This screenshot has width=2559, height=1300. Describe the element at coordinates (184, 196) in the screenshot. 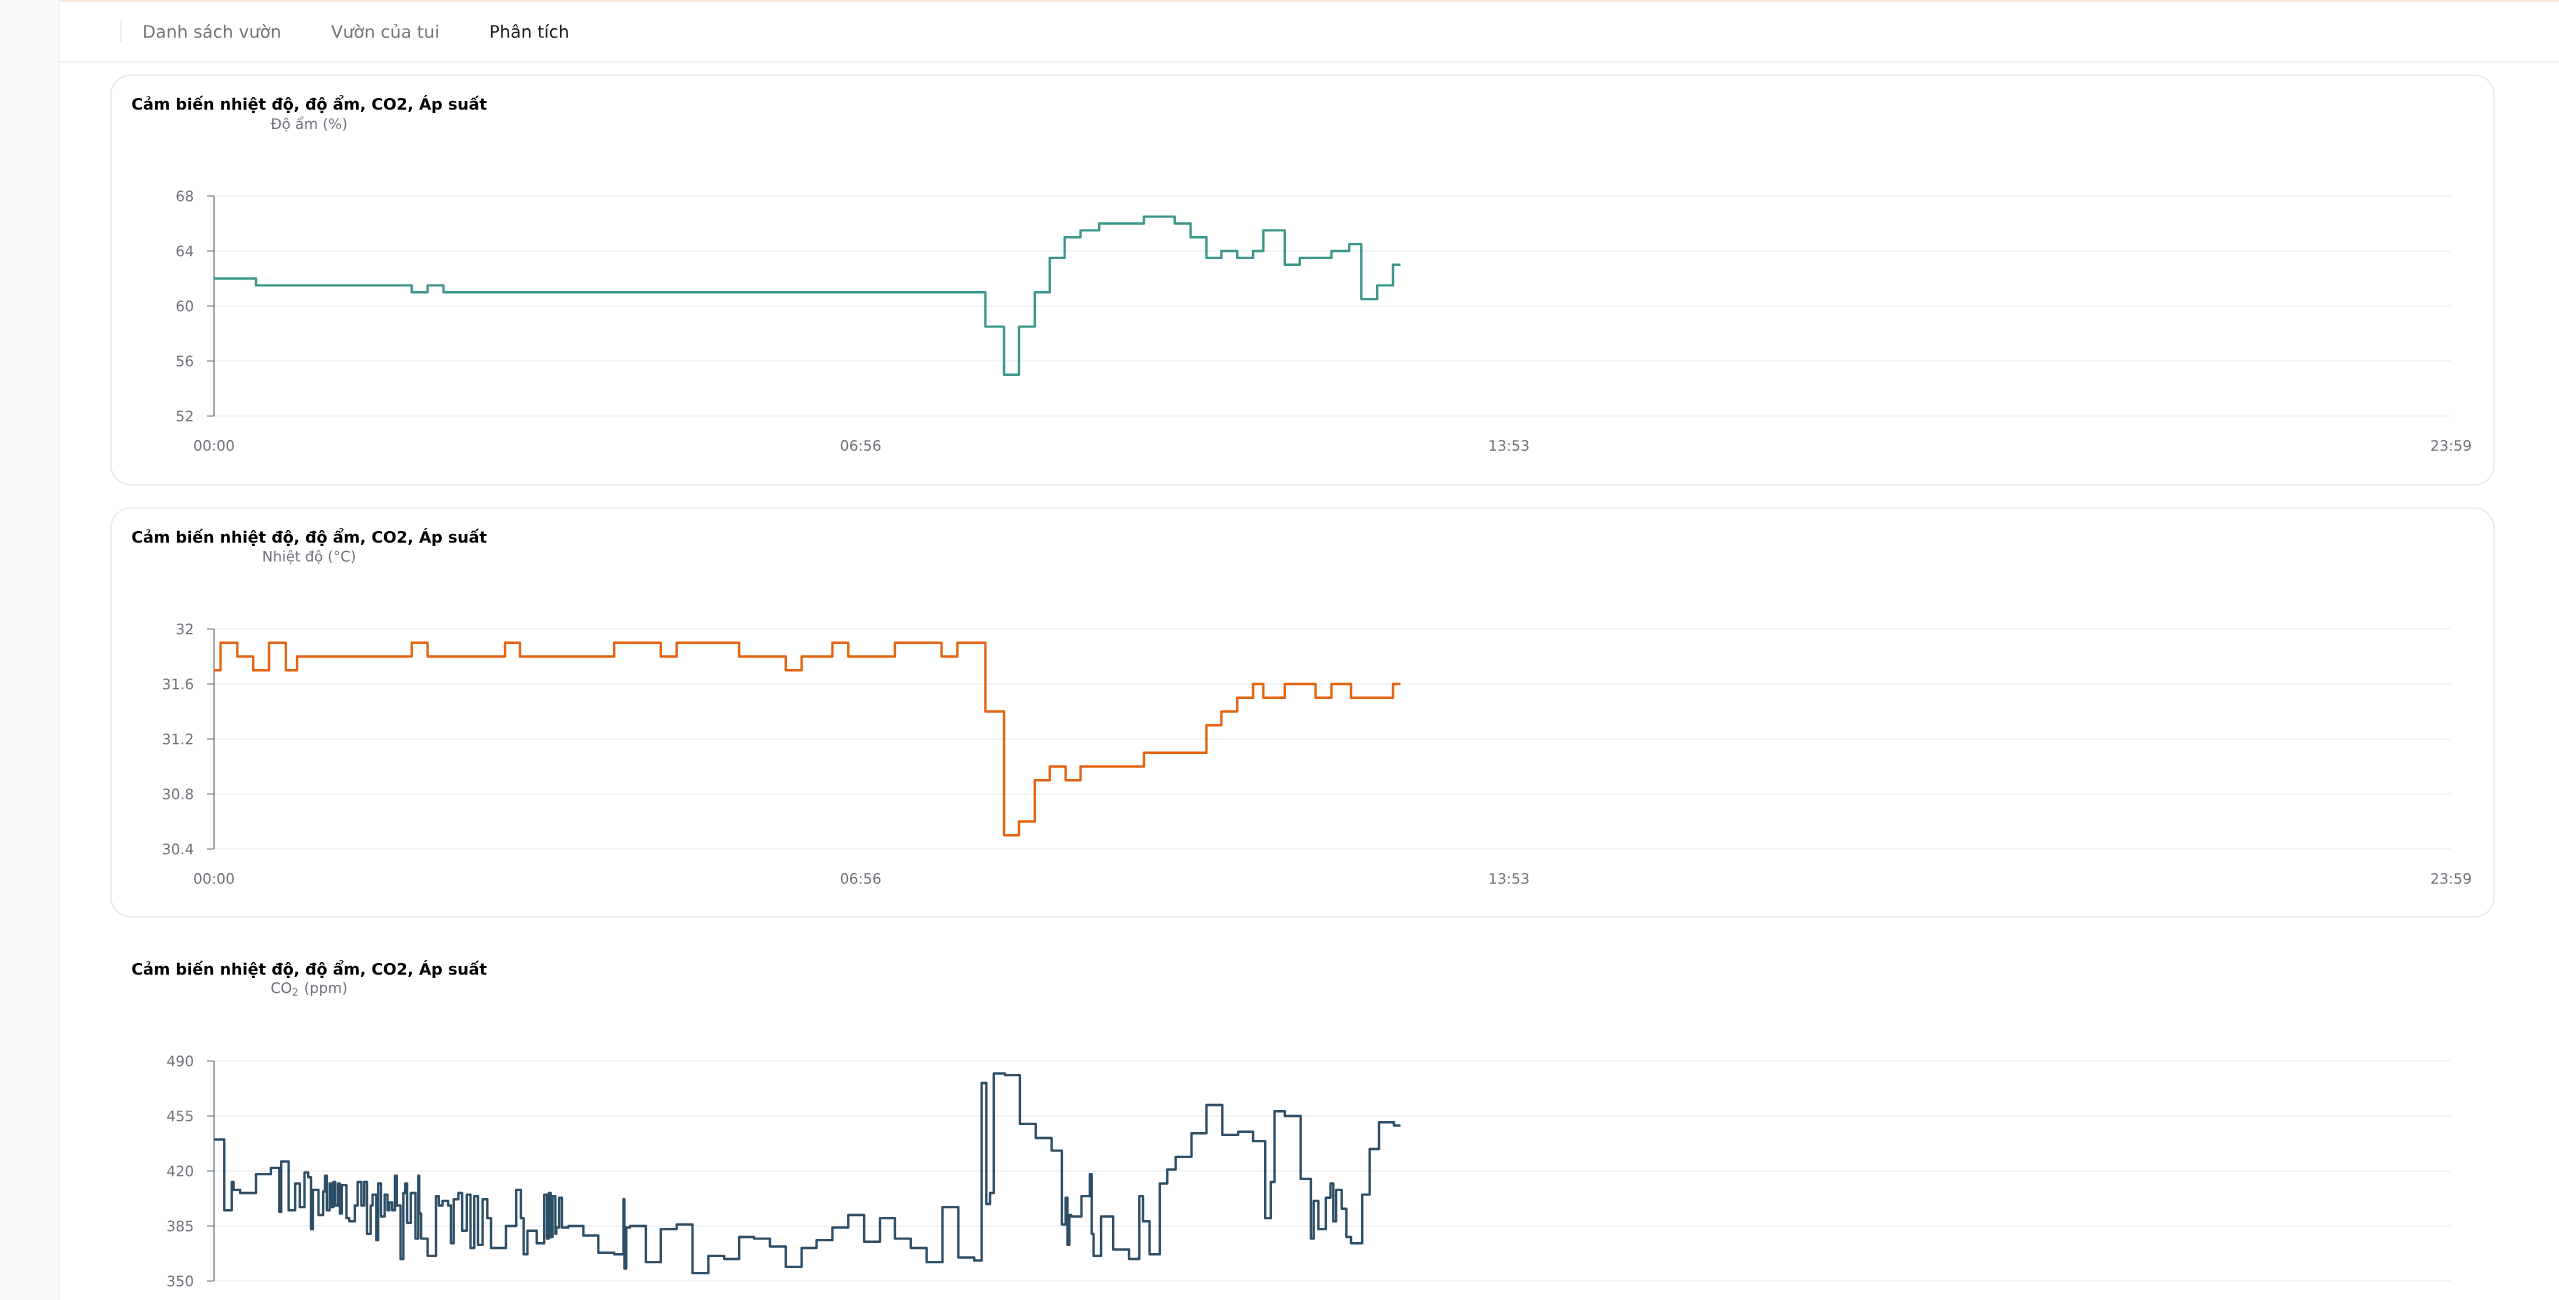

I see `y-tick-label: 68` at that location.